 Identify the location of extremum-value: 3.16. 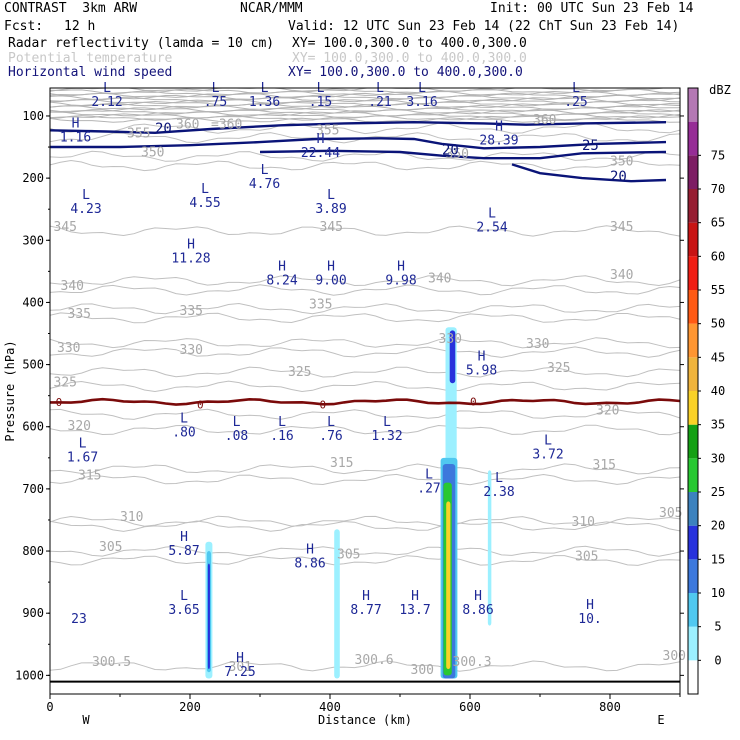
(421, 102).